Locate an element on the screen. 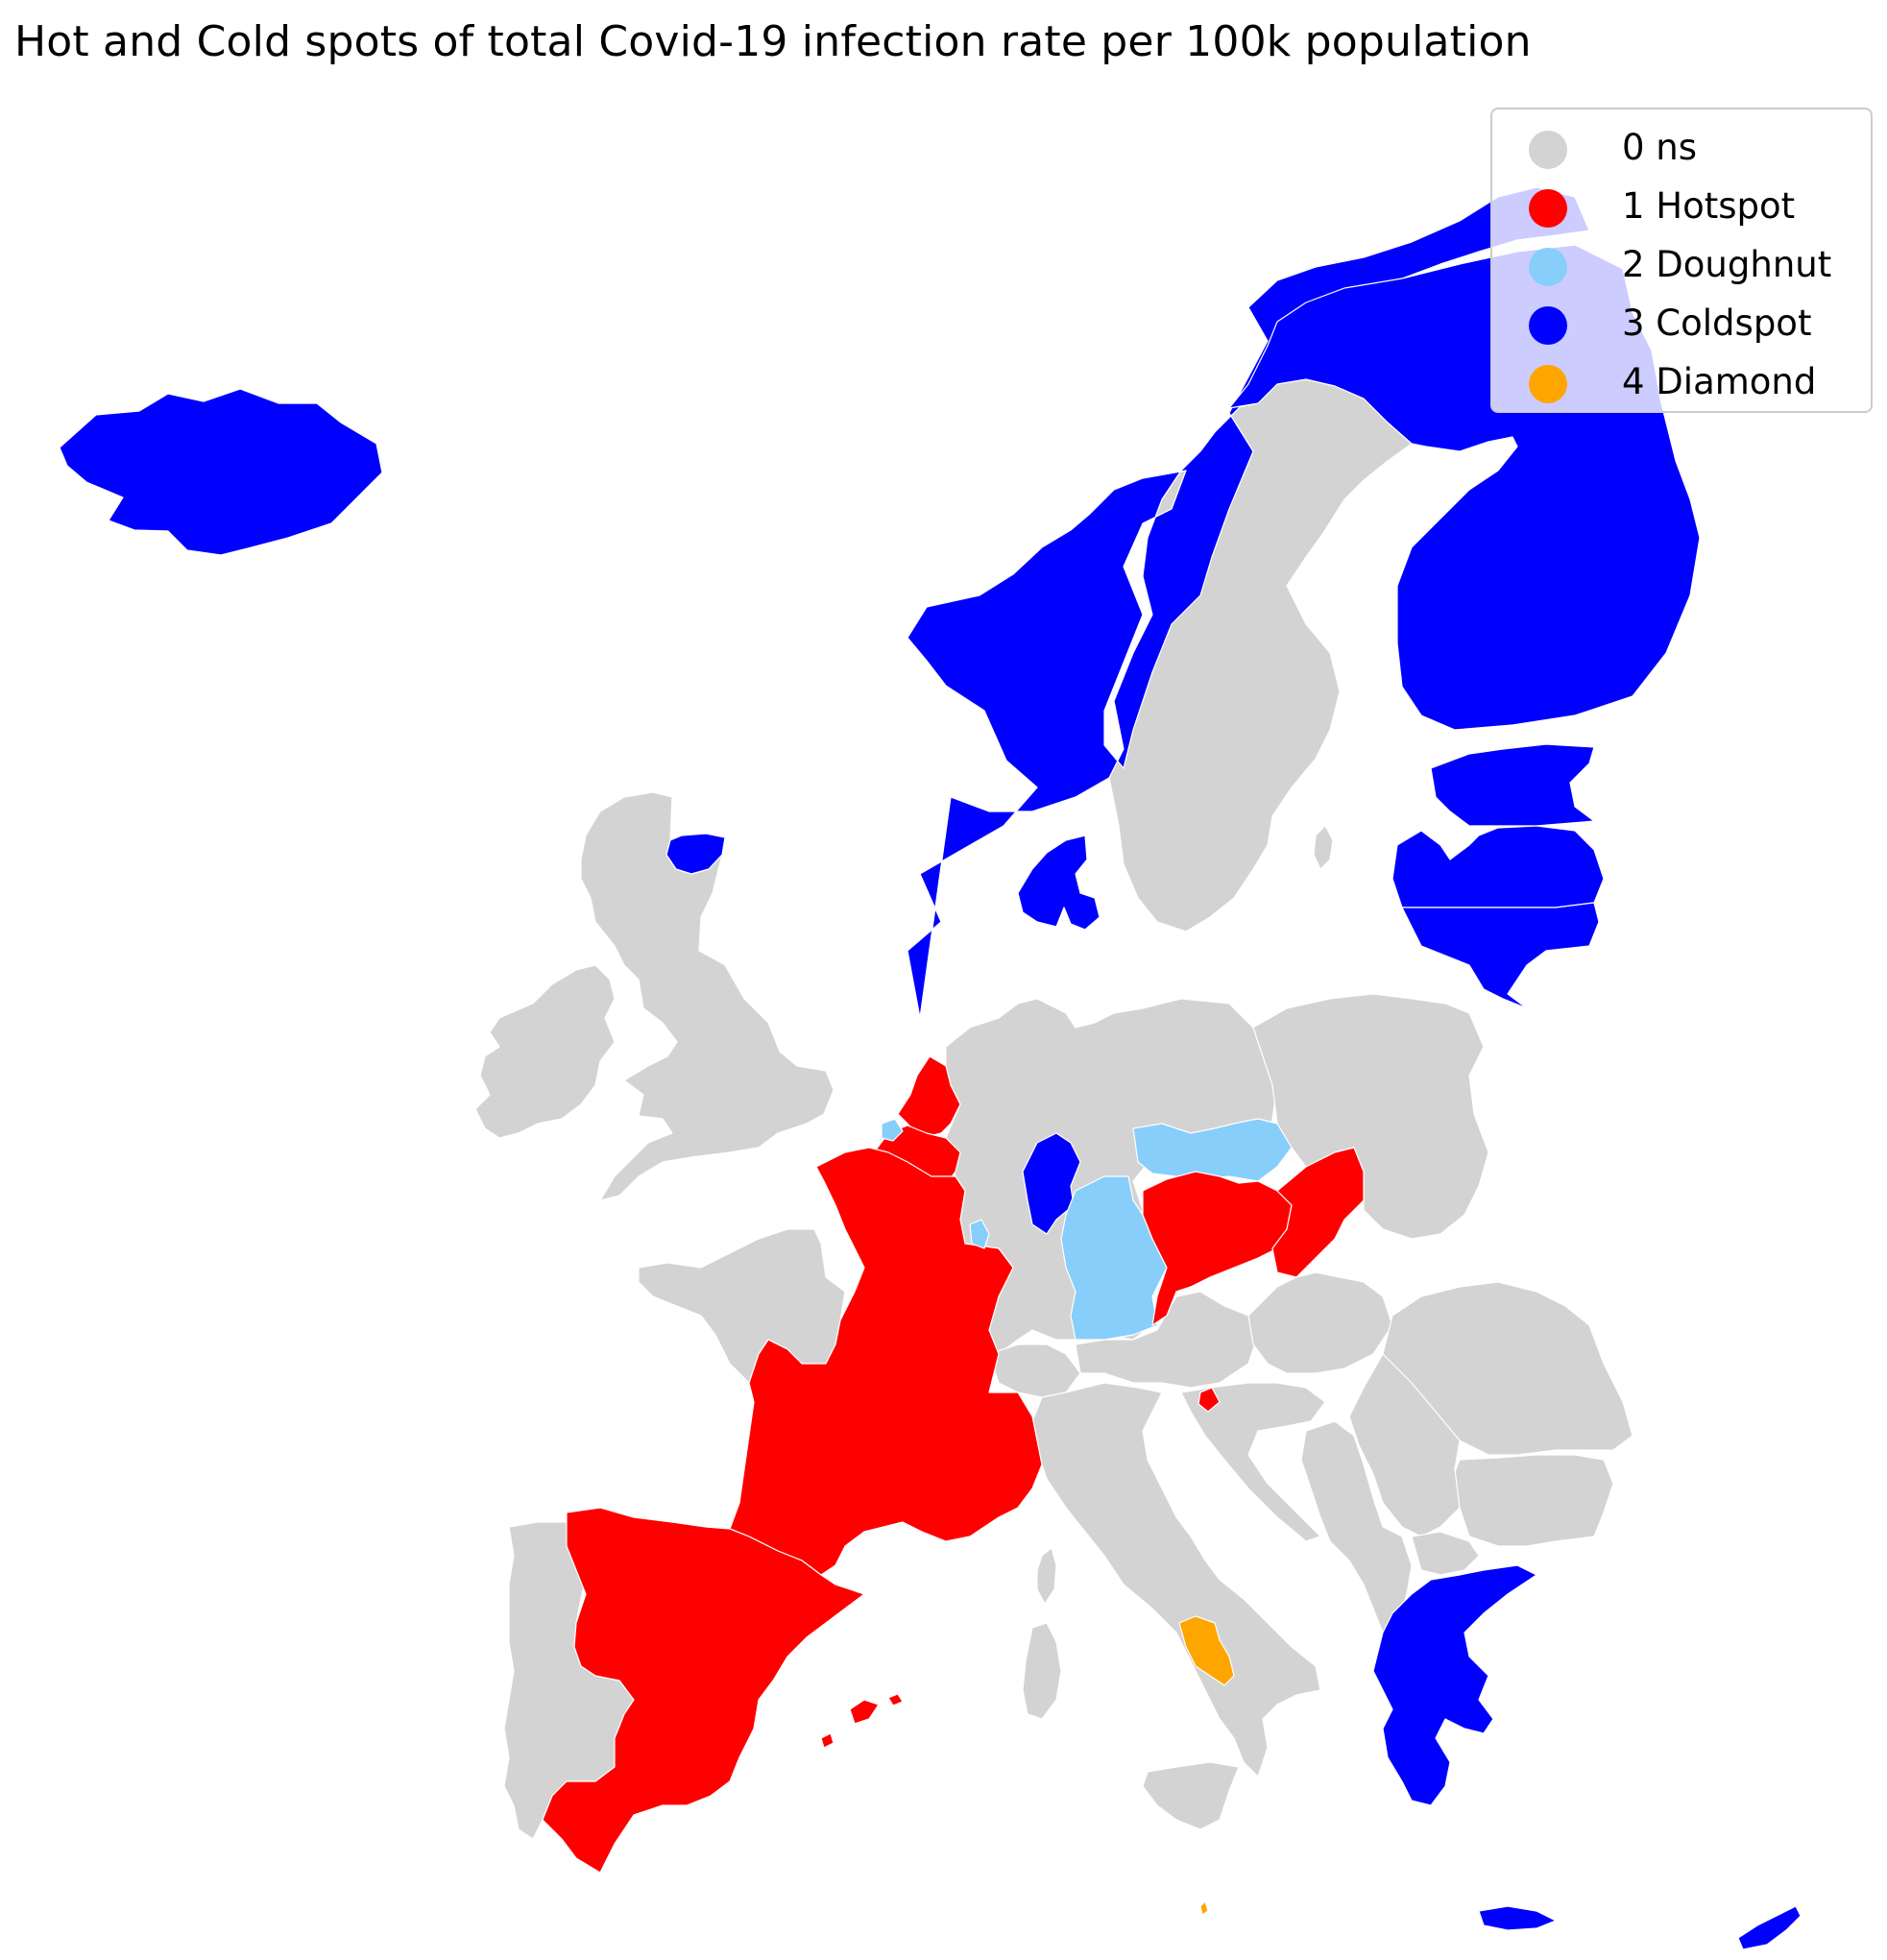 This screenshot has width=1887, height=1960. legend-item: 3 Coldspot is located at coordinates (1682, 325).